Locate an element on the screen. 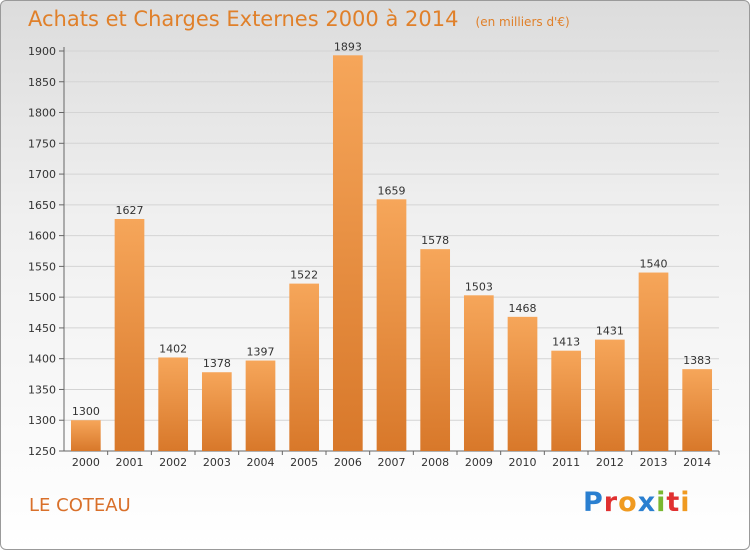 The height and width of the screenshot is (550, 750). y-tick-label: 1350 is located at coordinates (42, 389).